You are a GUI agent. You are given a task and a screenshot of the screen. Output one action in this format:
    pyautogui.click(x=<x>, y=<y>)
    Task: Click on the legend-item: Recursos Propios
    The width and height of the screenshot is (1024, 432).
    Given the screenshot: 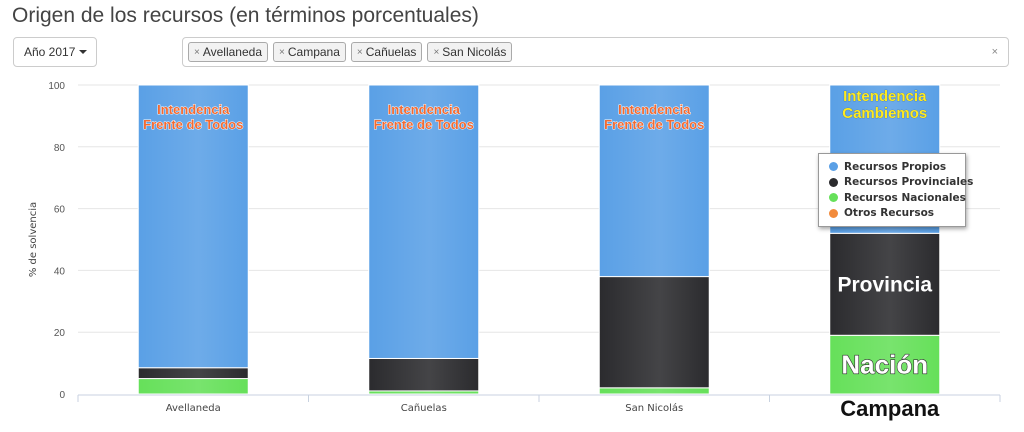 What is the action you would take?
    pyautogui.click(x=897, y=167)
    